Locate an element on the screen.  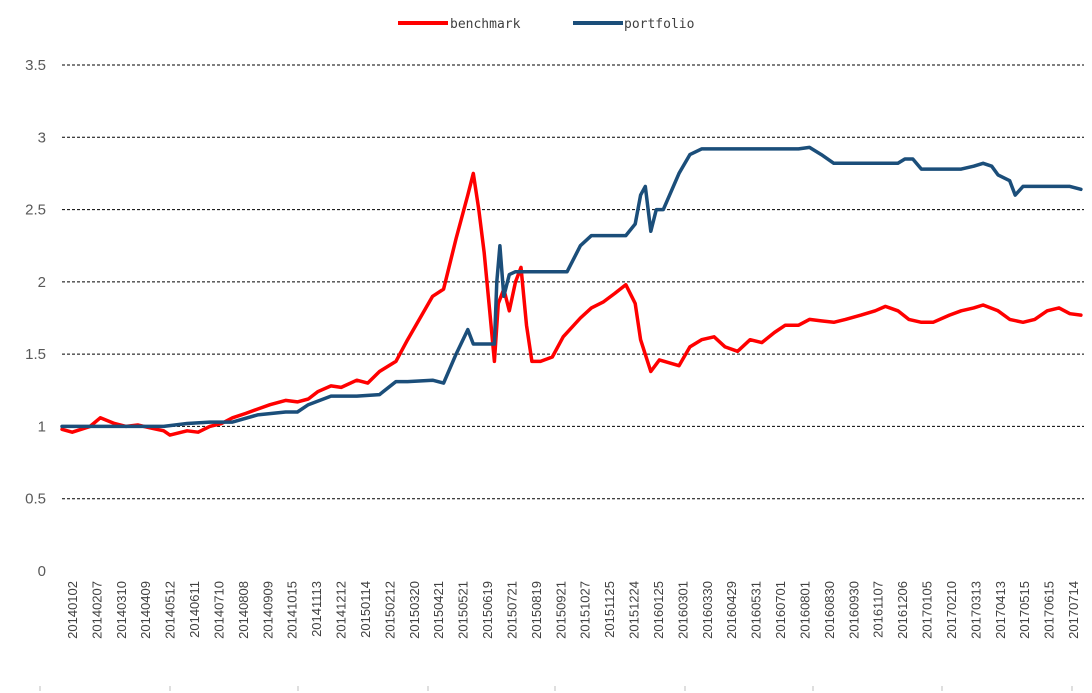
x-tick-label: 20140102 is located at coordinates (72, 610).